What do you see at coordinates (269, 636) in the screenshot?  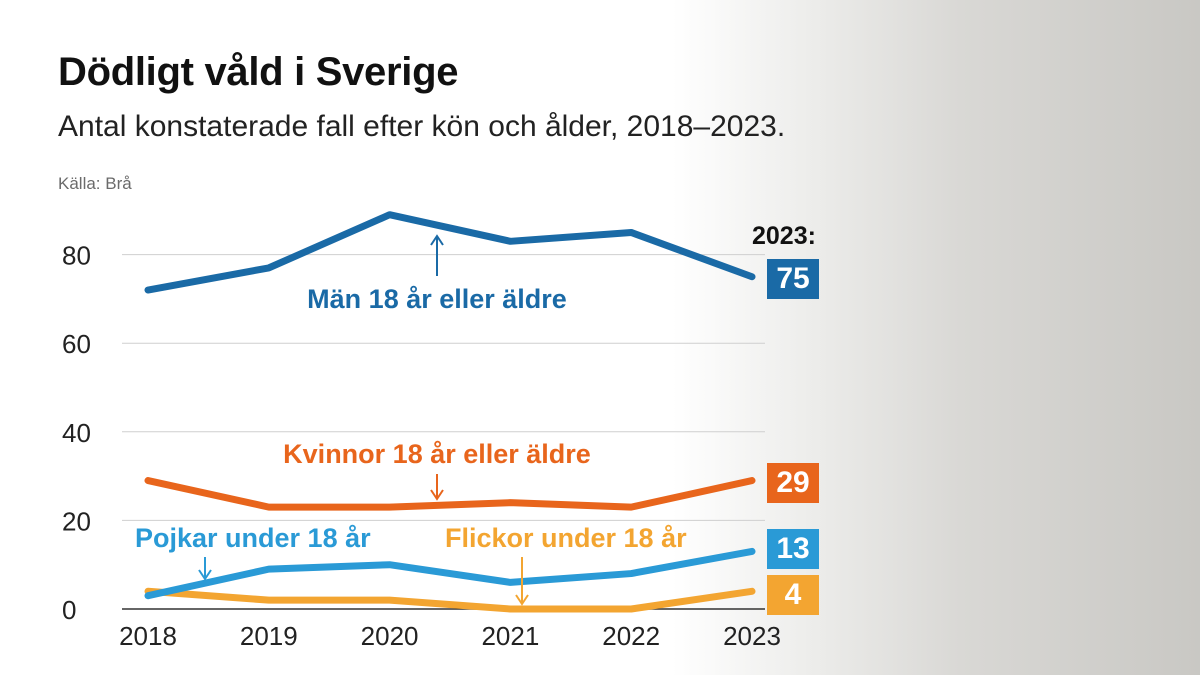 I see `x-tick-label: 2019` at bounding box center [269, 636].